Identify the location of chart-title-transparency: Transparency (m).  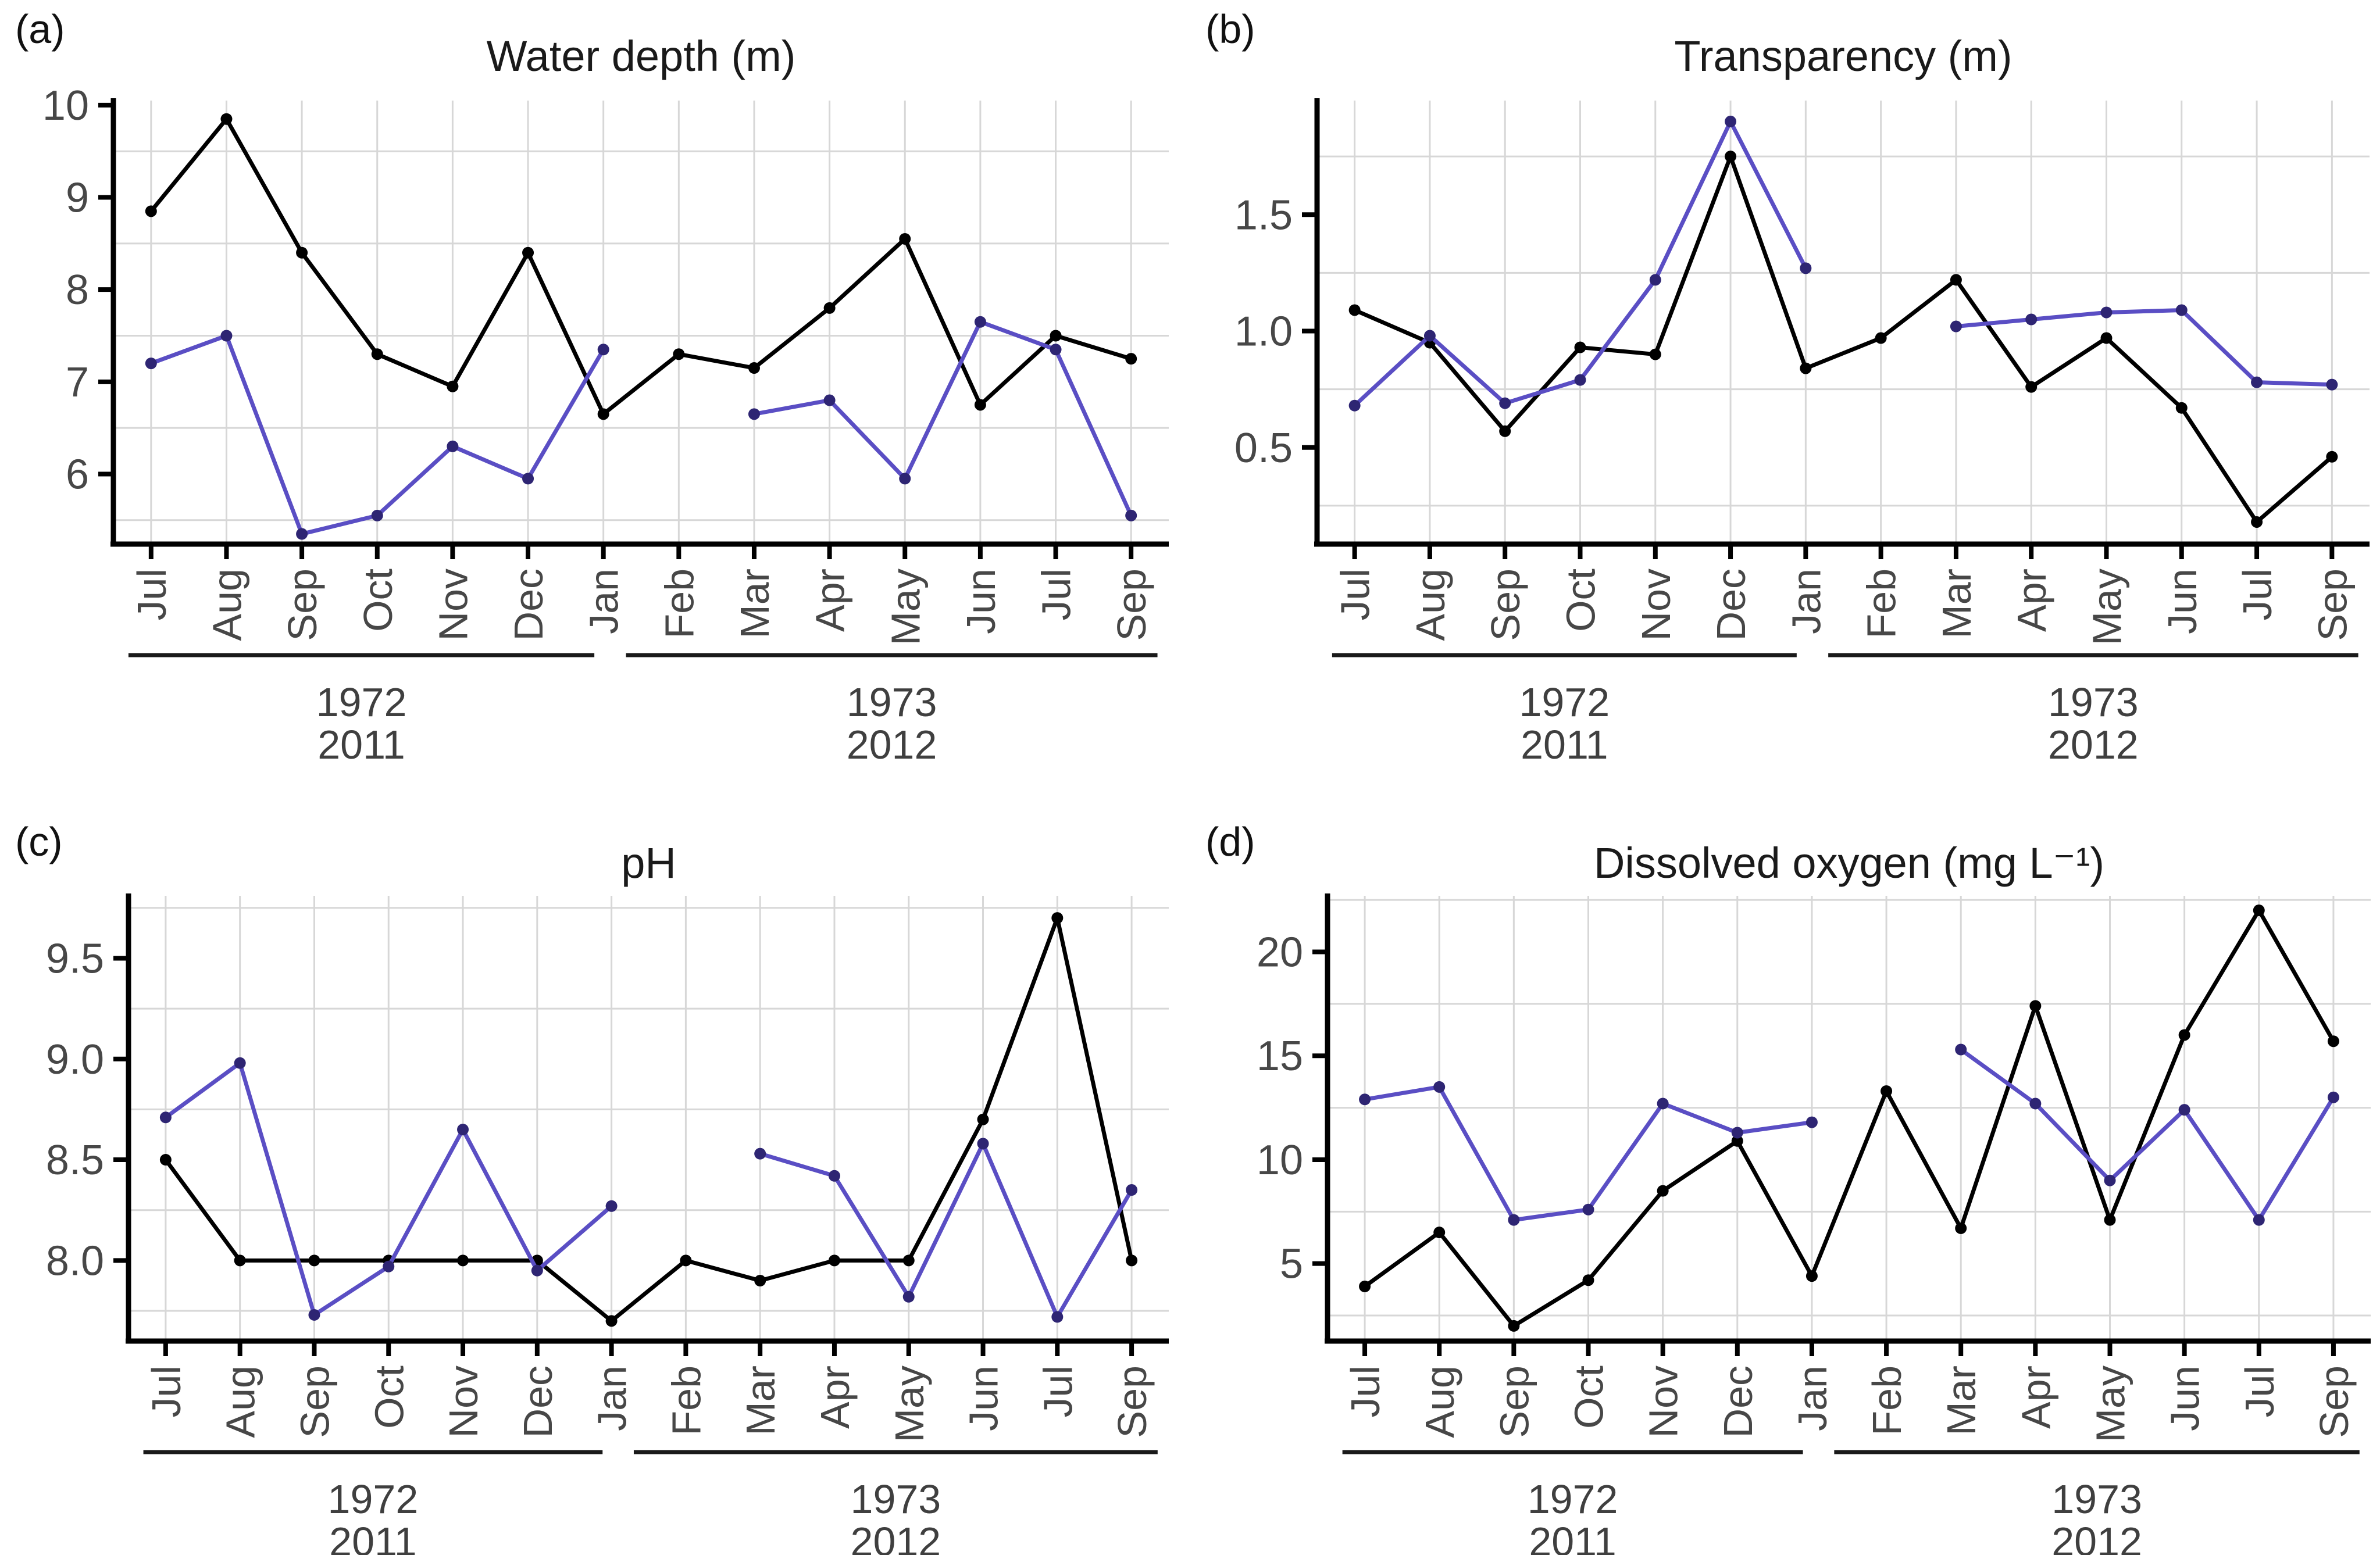
(1843, 56).